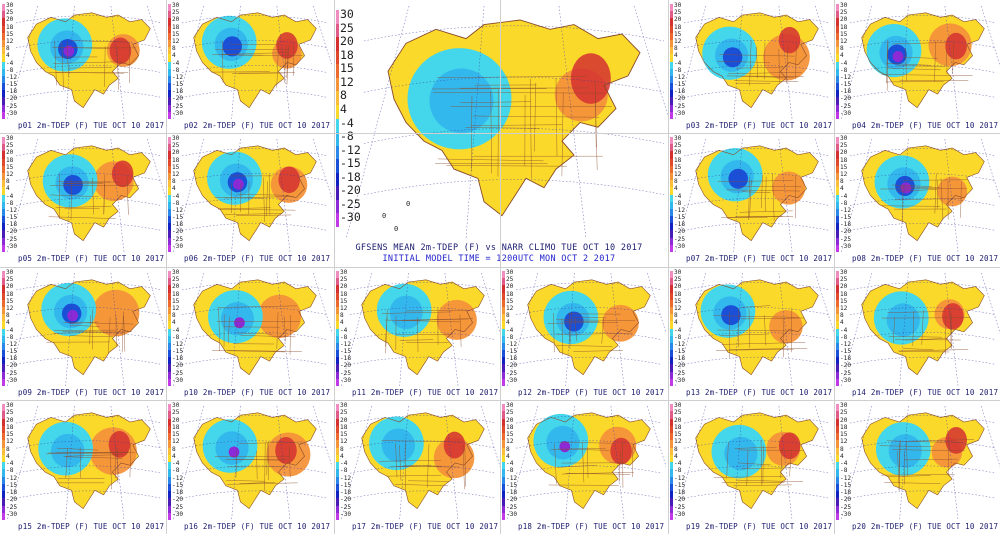  What do you see at coordinates (591, 526) in the screenshot?
I see `member-caption: p18 2m-TDEP (F) TUE OCT 10 2017` at bounding box center [591, 526].